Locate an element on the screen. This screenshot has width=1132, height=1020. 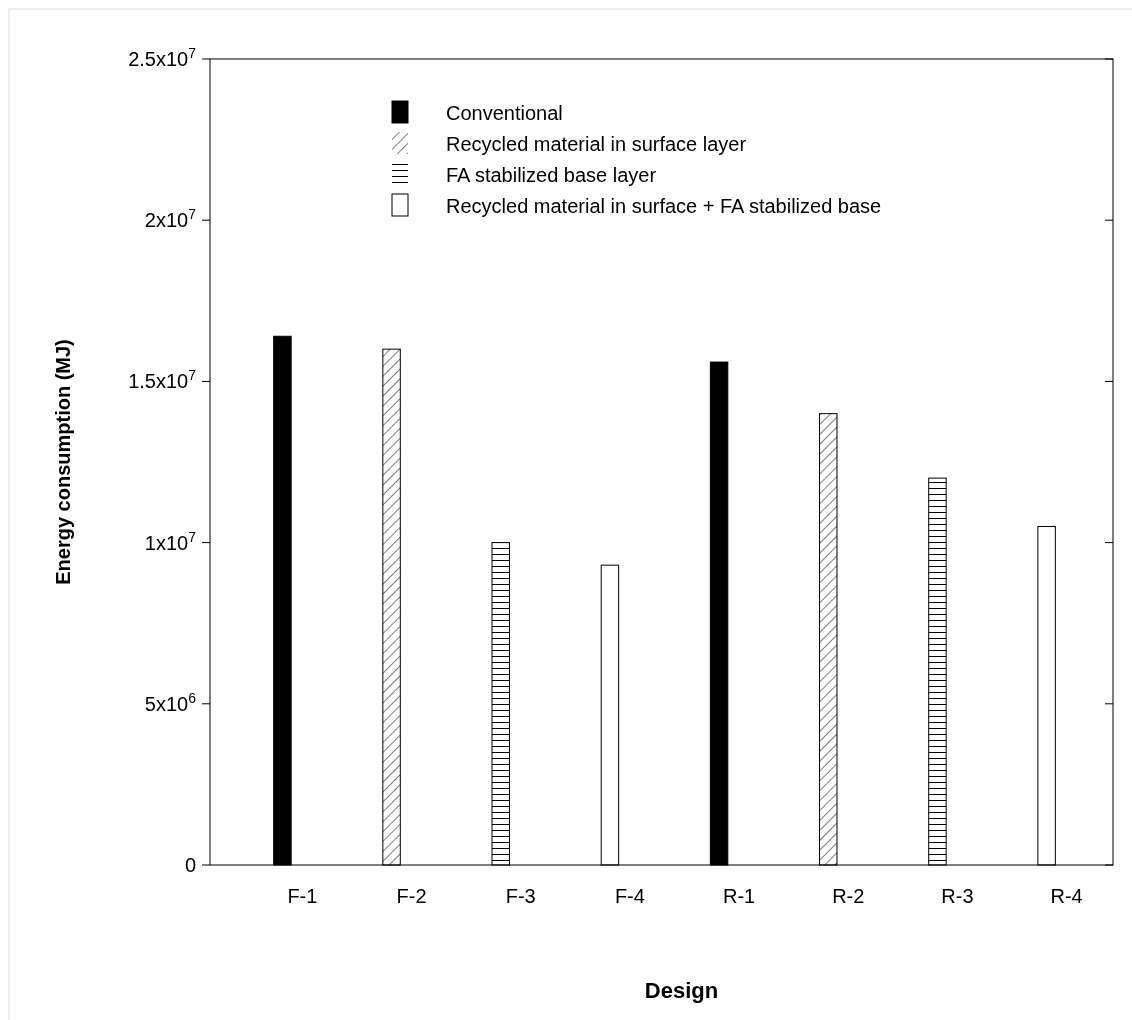
y-tick-label: 5x10$^{6}$ is located at coordinates (170, 702).